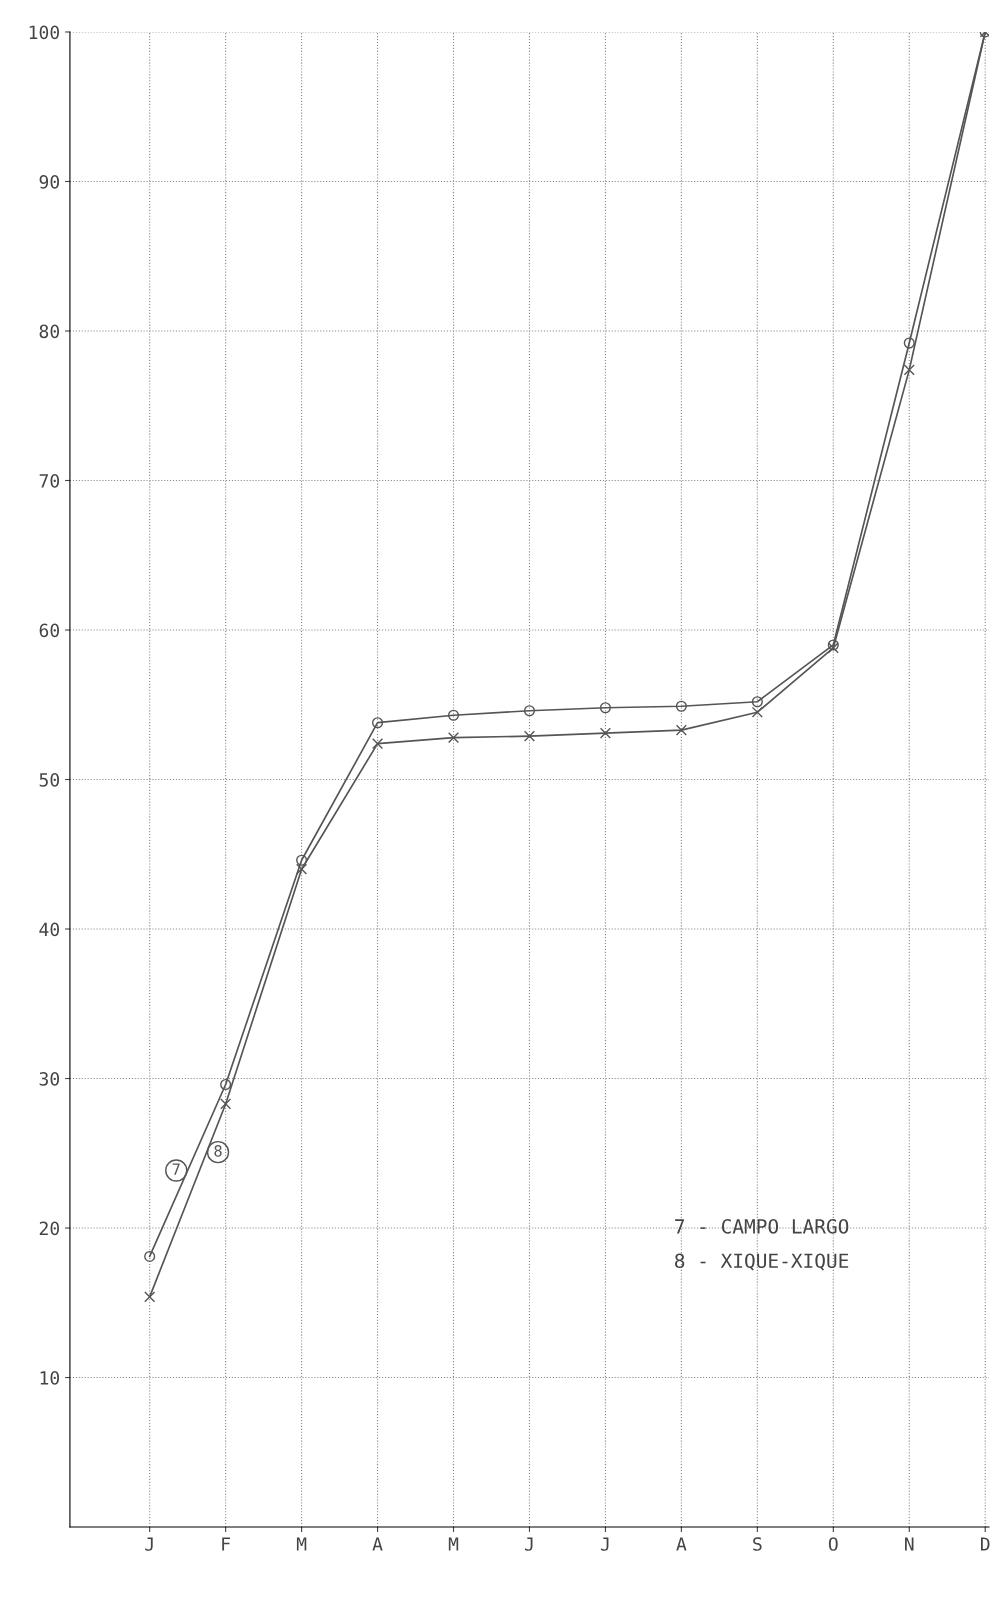  I want to click on series-label: 8, so click(218, 1151).